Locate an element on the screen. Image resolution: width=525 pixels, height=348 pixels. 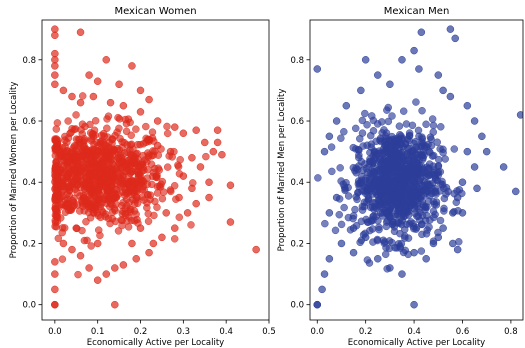
men-x-tick-label: 0.0 is located at coordinates (317, 332).